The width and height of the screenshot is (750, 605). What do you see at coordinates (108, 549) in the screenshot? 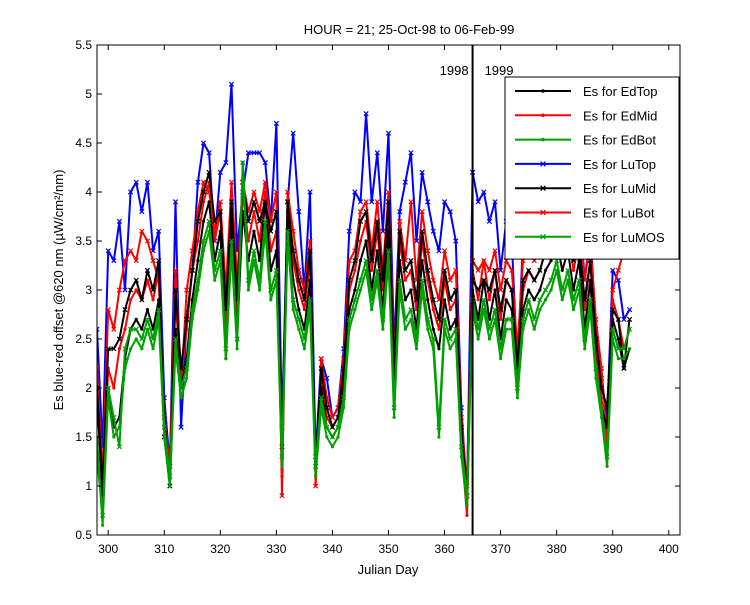
I see `x-tick-label: 300` at bounding box center [108, 549].